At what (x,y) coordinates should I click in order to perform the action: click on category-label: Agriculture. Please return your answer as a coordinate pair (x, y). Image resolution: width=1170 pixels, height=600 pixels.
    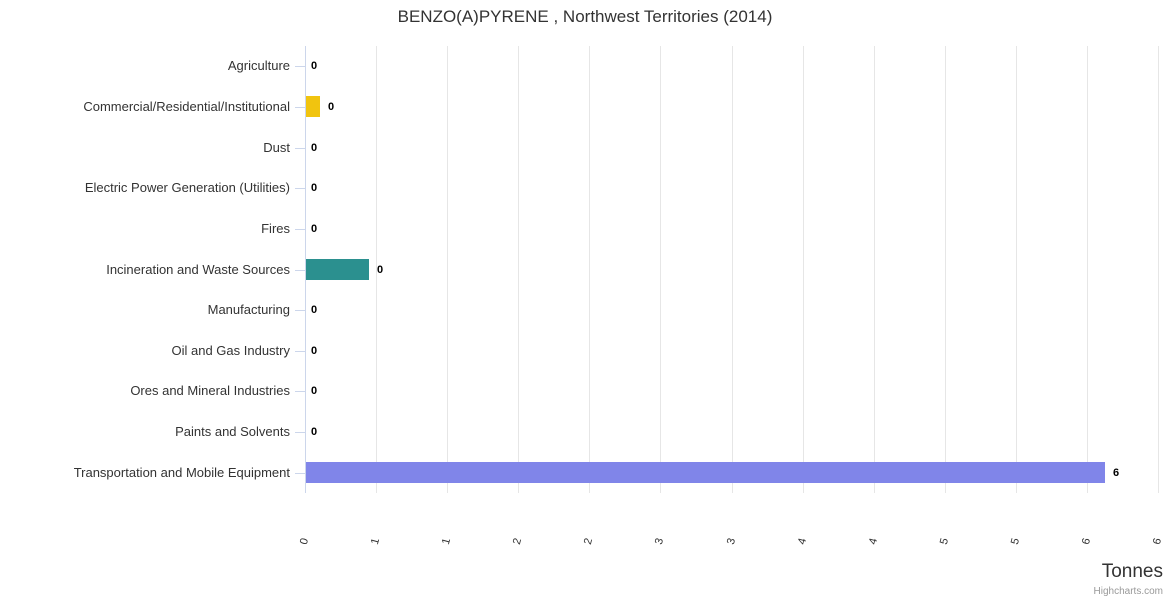
    Looking at the image, I should click on (258, 66).